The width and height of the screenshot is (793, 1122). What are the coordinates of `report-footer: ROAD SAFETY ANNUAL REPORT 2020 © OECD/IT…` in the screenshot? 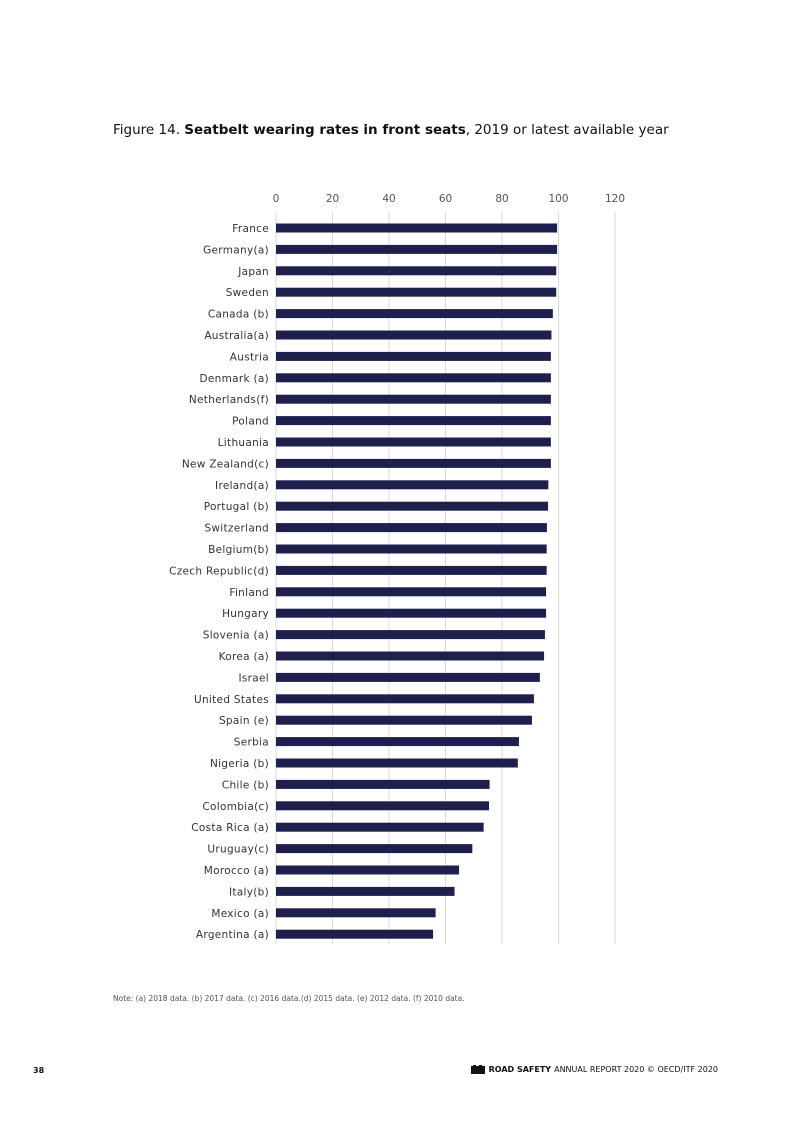 It's located at (594, 1069).